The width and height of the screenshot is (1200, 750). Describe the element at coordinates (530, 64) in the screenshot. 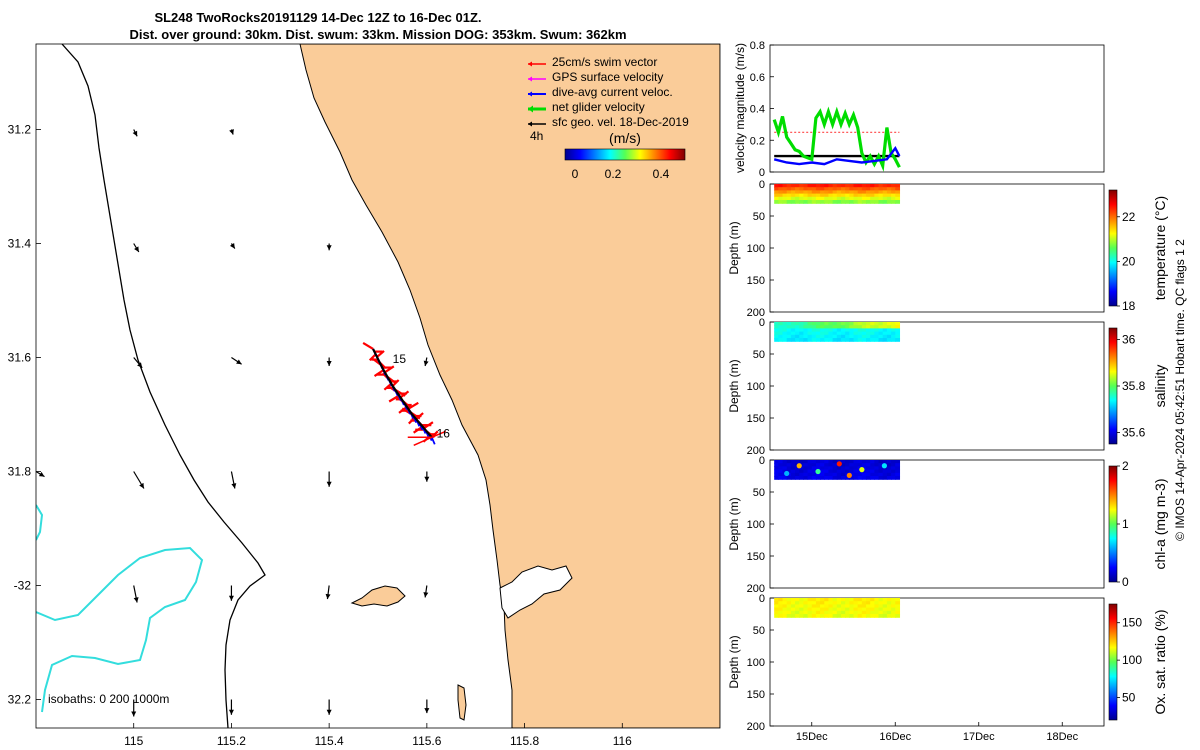

I see `legend-swim-arrowhead` at that location.